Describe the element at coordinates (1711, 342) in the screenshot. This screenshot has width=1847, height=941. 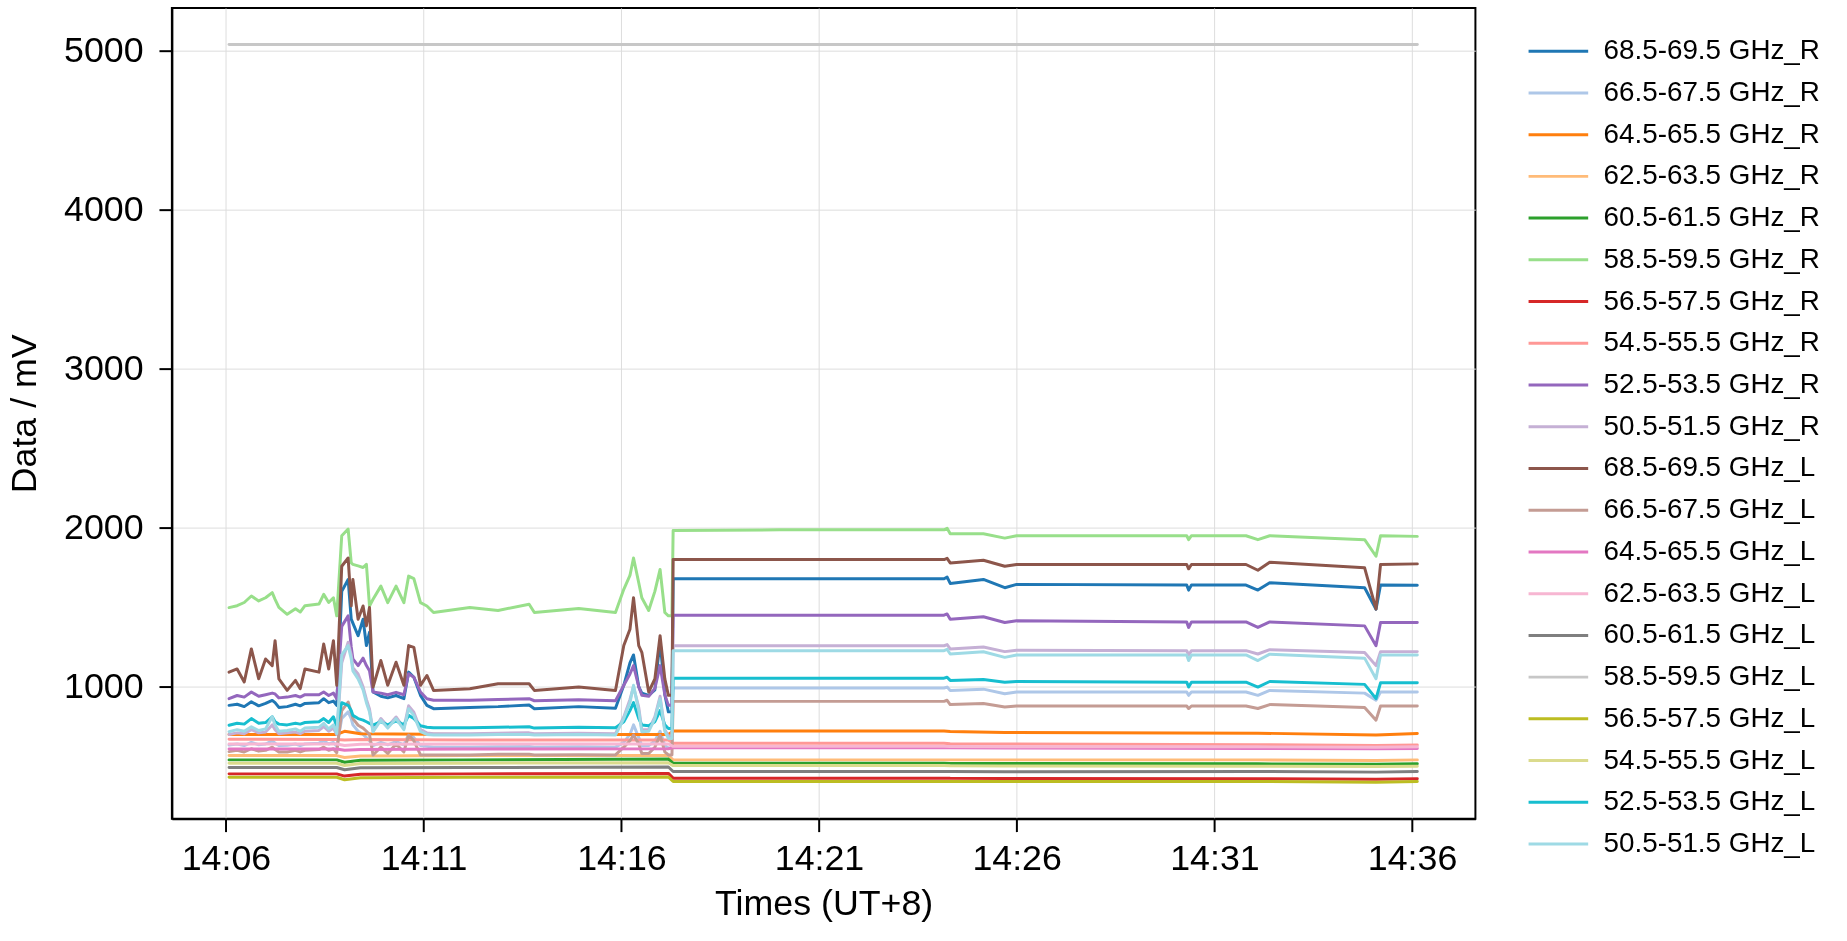
I see `legend-label: 54.5-55.5 GHz_R` at that location.